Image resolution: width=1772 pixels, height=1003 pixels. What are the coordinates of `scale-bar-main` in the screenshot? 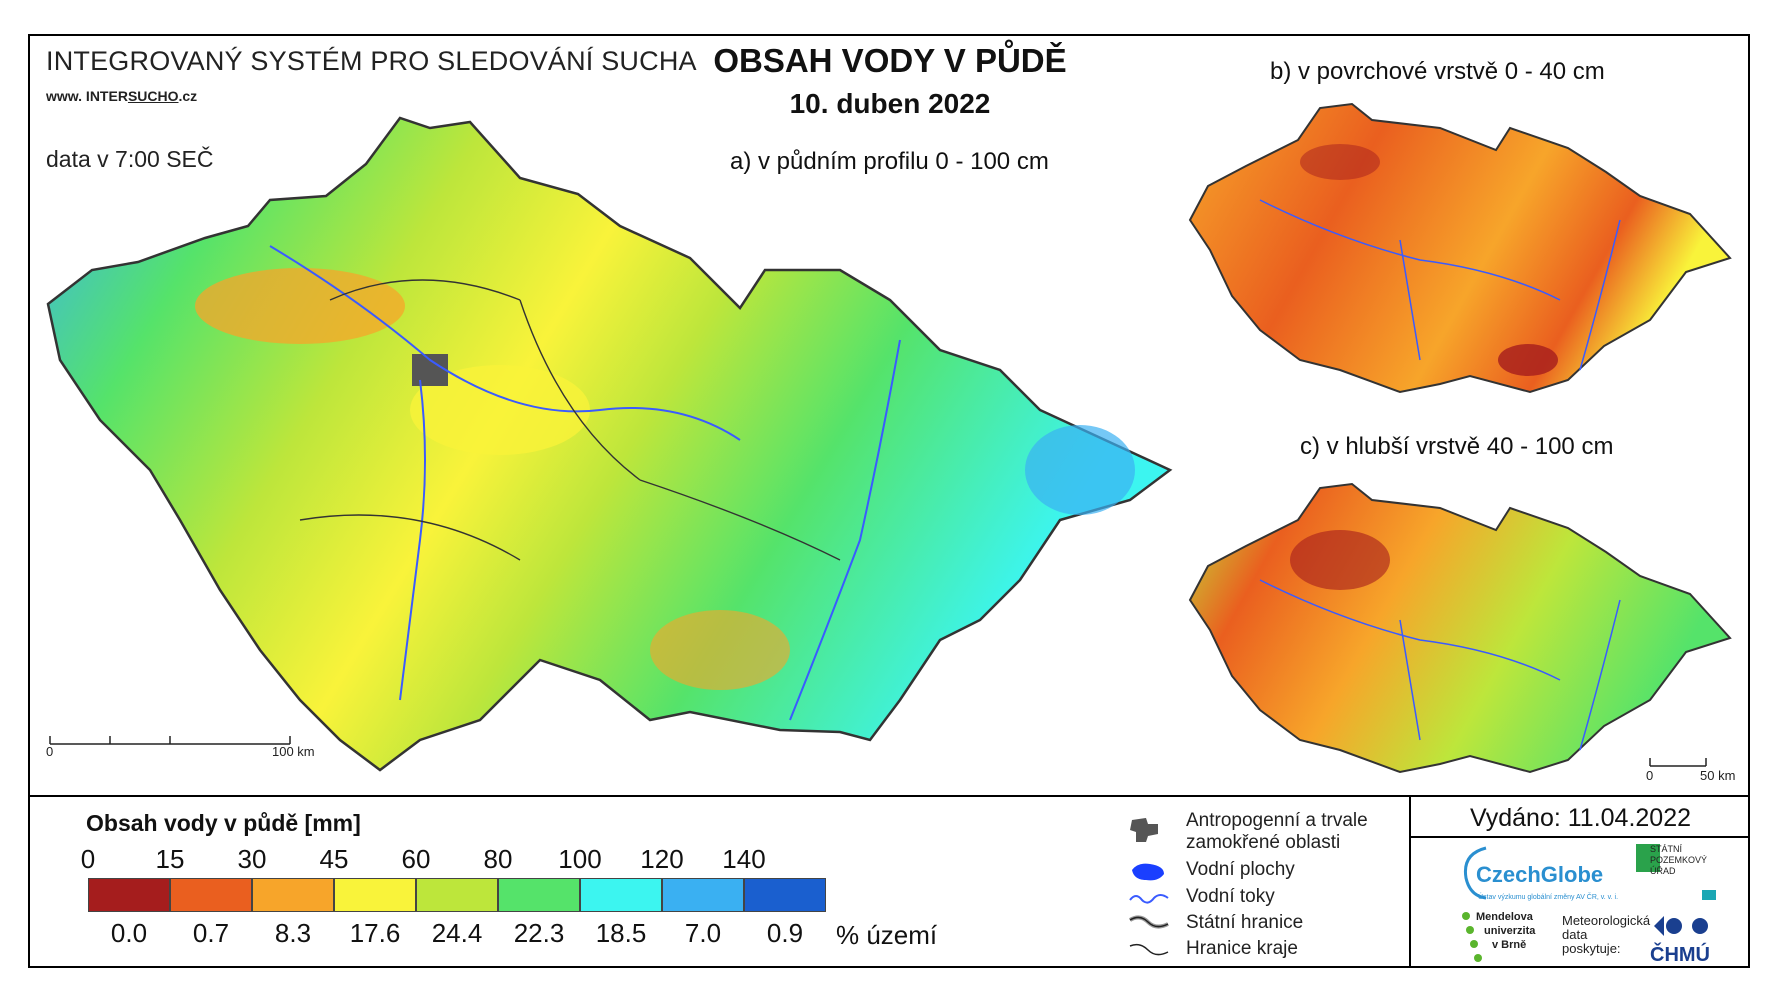 It's located at (170, 740).